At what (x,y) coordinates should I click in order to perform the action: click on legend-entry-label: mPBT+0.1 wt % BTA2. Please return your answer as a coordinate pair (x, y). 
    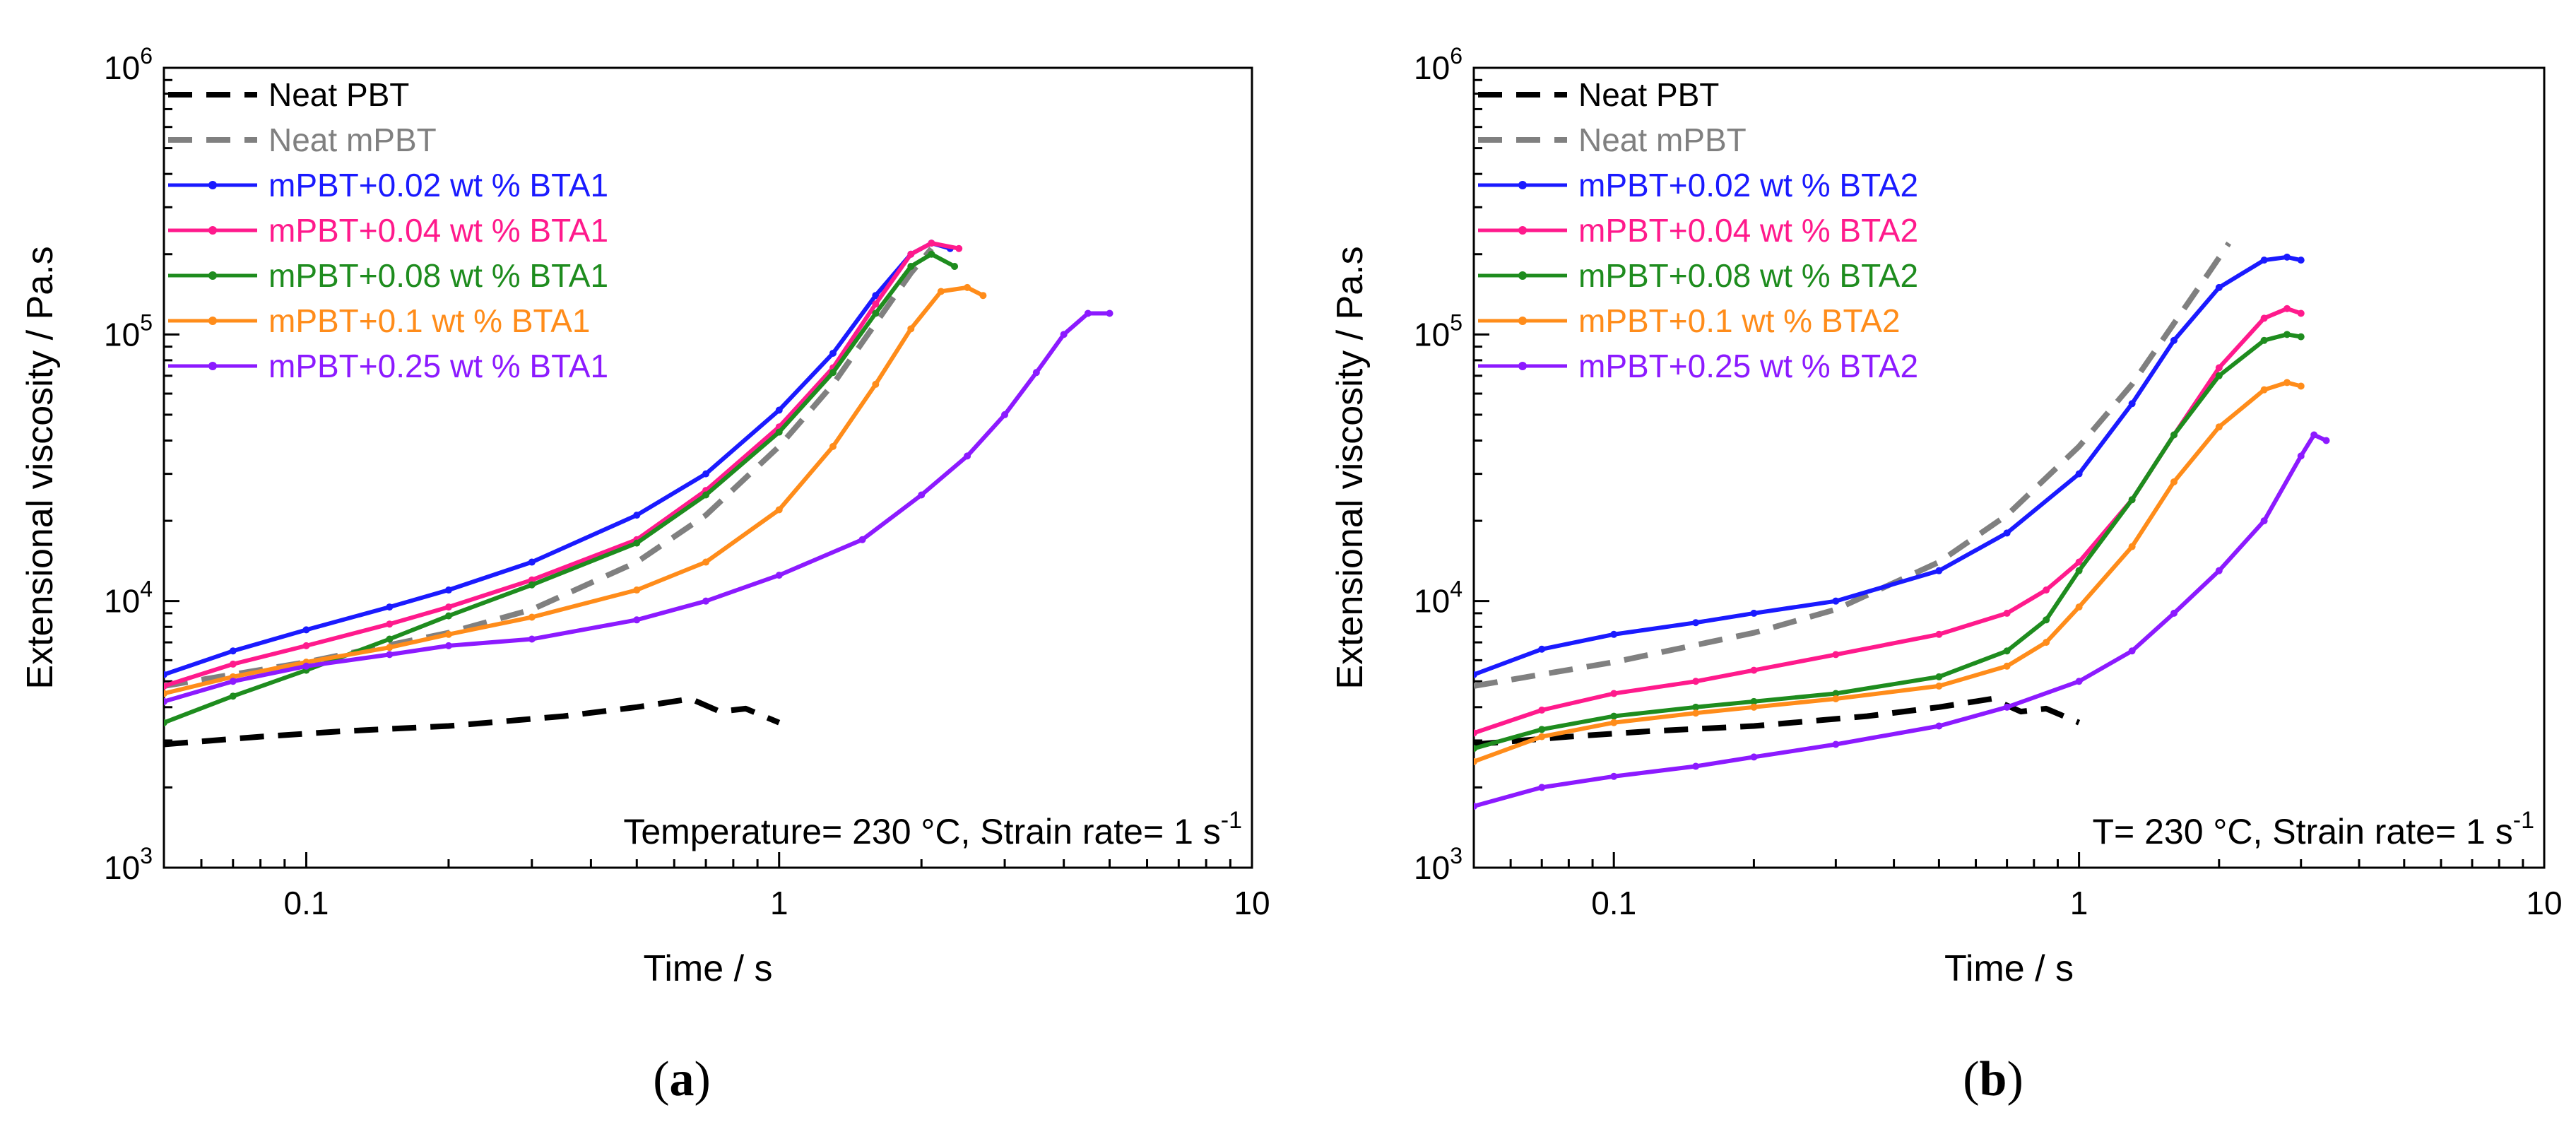
    Looking at the image, I should click on (1739, 320).